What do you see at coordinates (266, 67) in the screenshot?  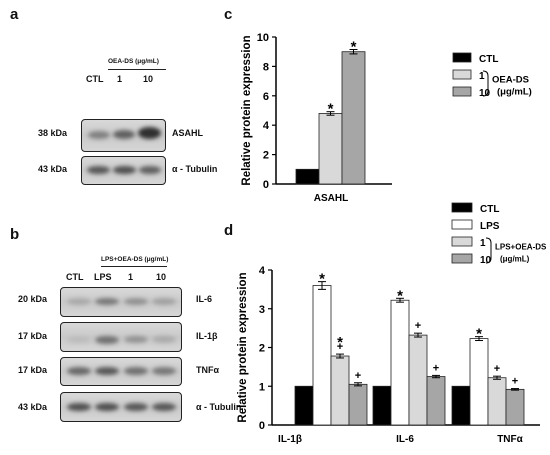 I see `y-tick-label: 8` at bounding box center [266, 67].